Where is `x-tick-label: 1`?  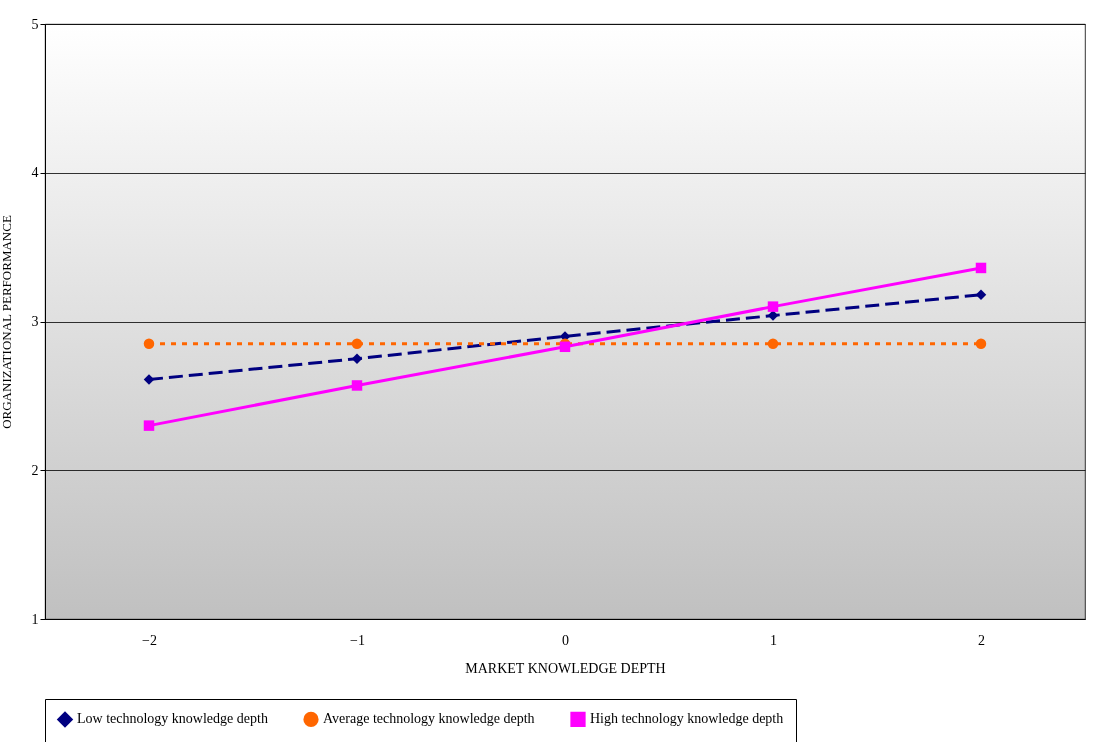
x-tick-label: 1 is located at coordinates (773, 640).